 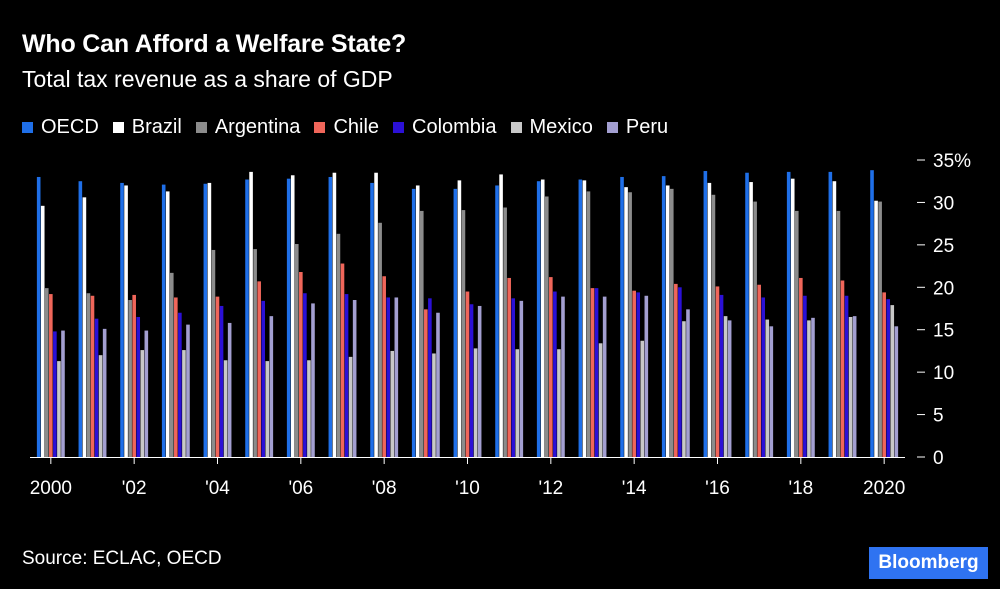 What do you see at coordinates (467, 488) in the screenshot?
I see `x-tick-label: '10` at bounding box center [467, 488].